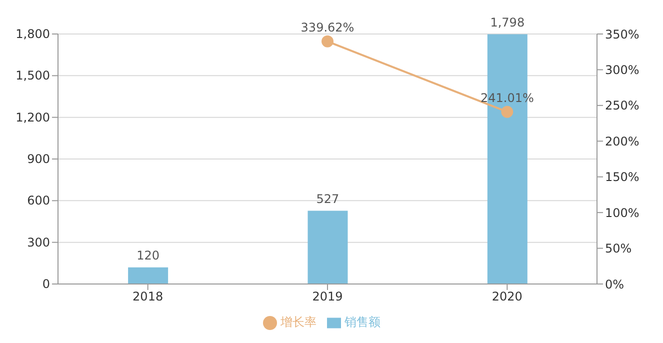  What do you see at coordinates (618, 249) in the screenshot?
I see `y2-tick-label: 50%` at bounding box center [618, 249].